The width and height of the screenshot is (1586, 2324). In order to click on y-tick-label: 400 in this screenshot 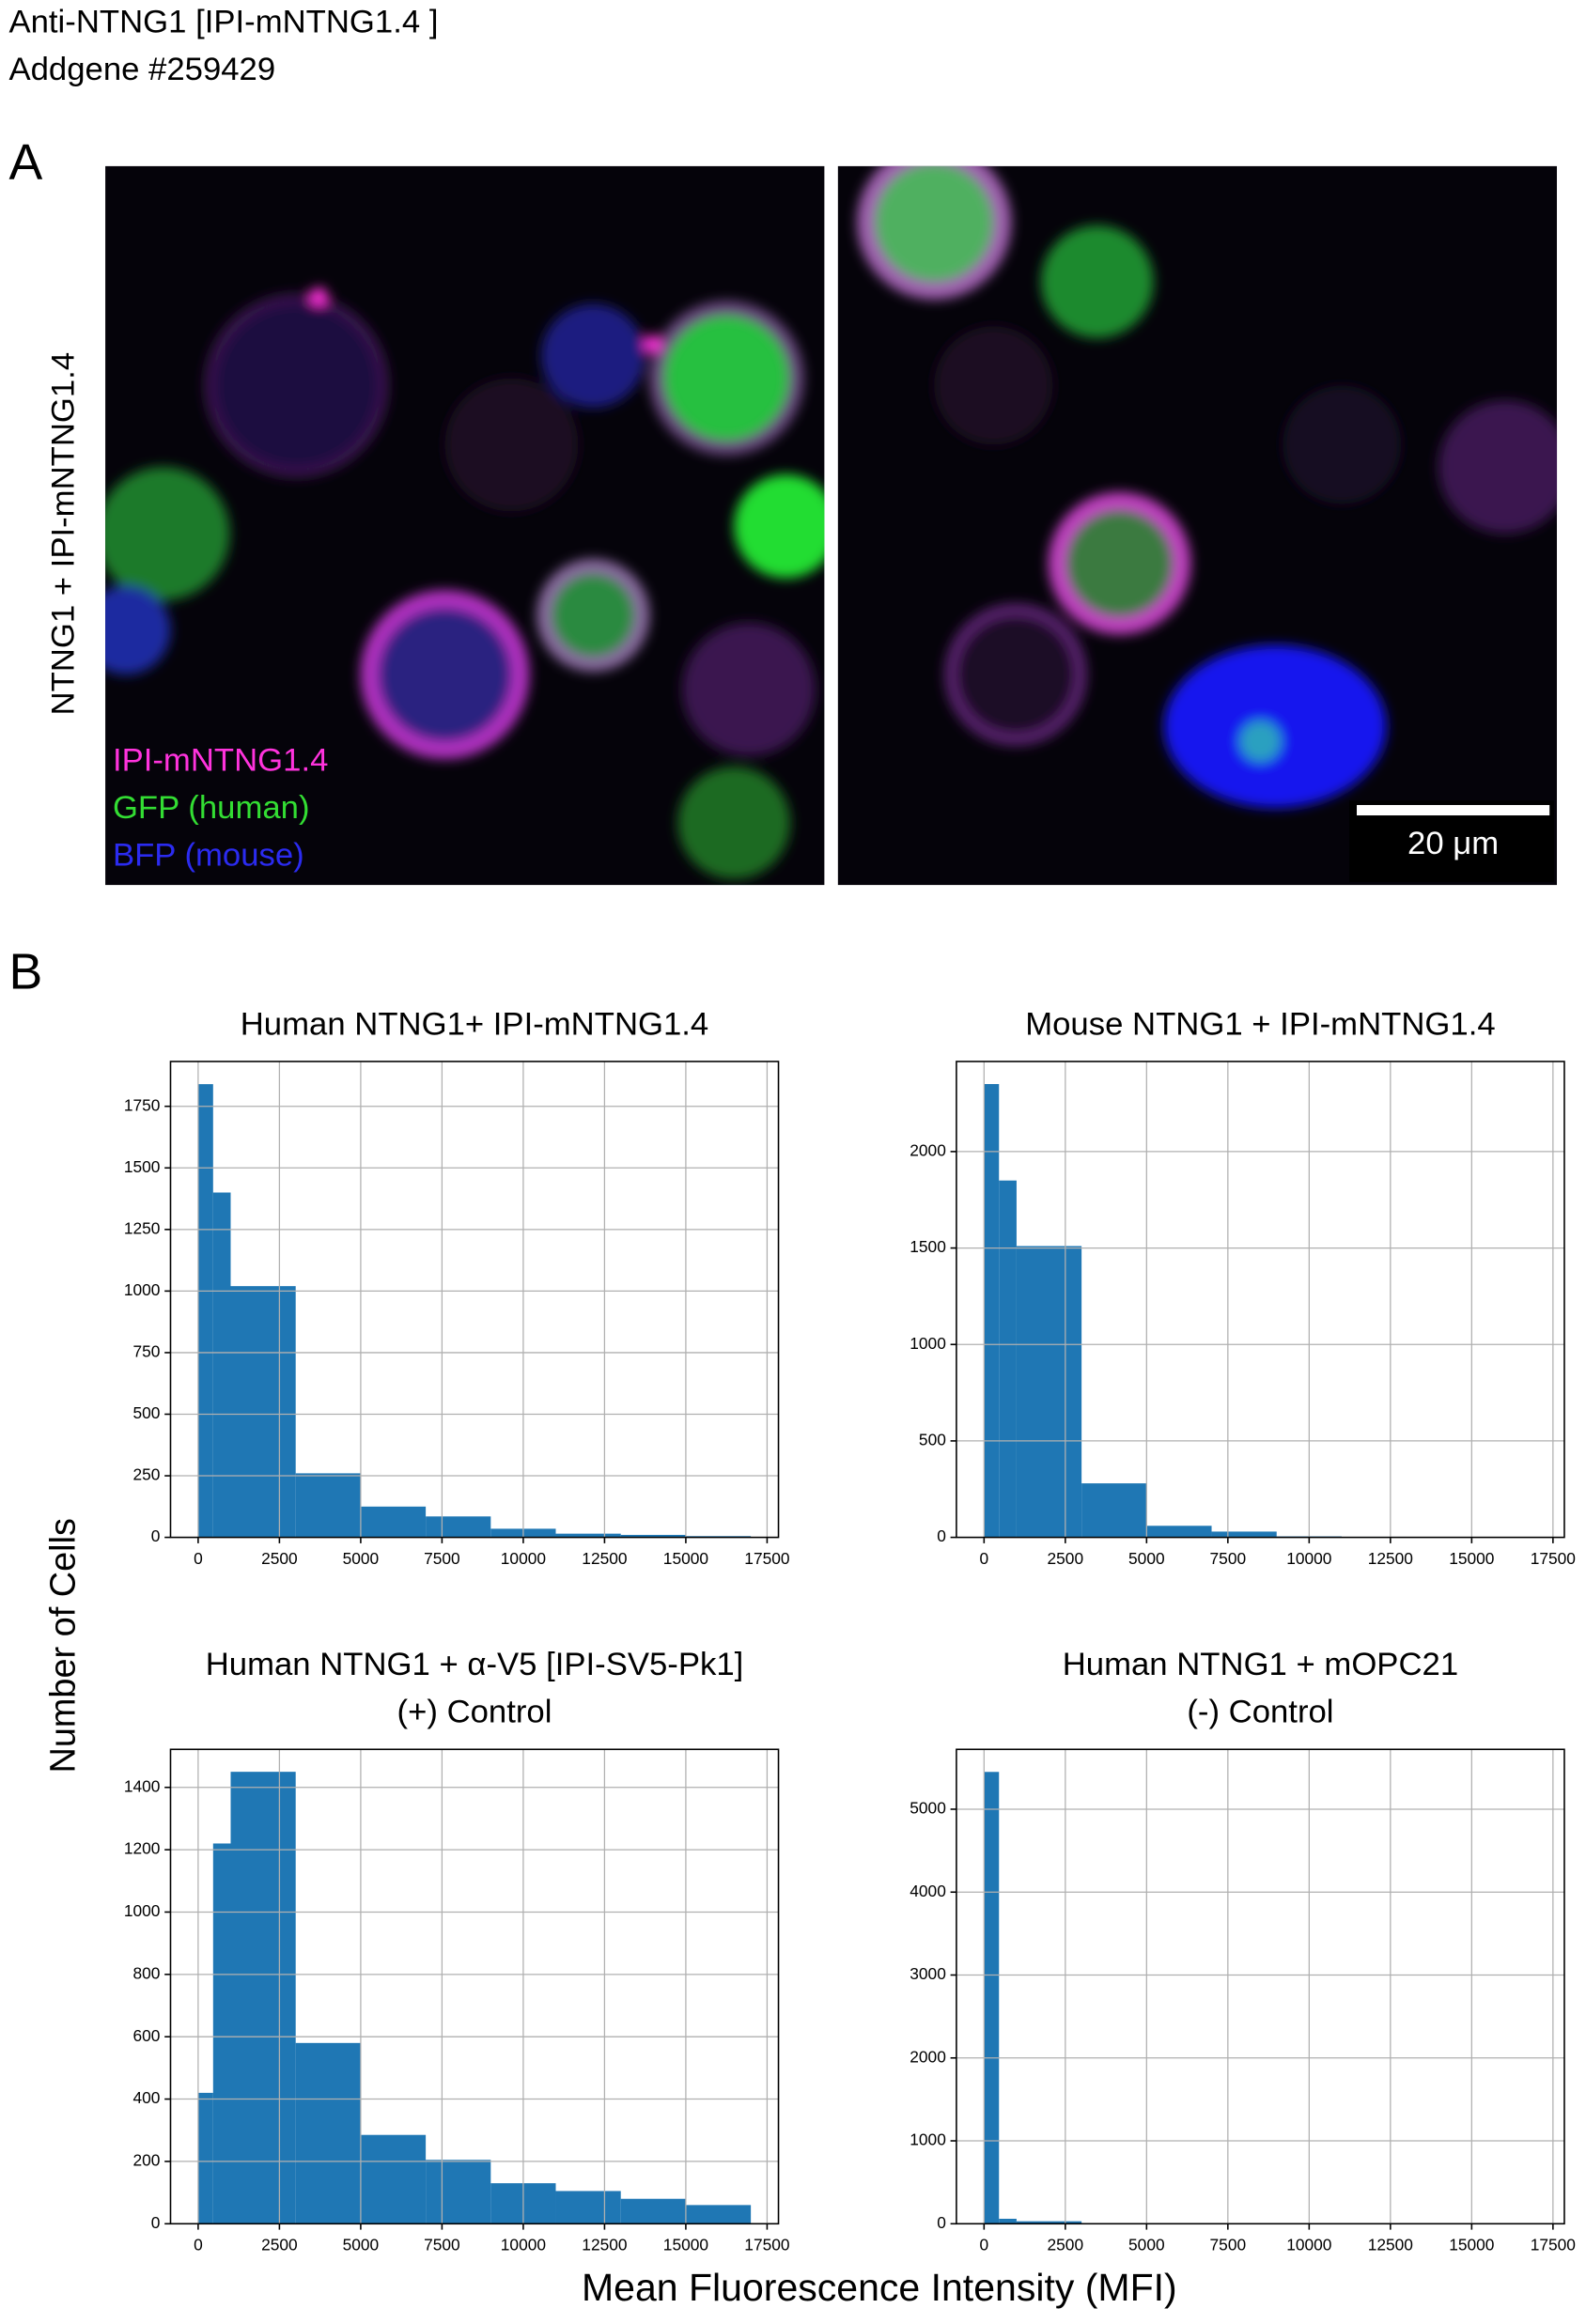, I will do `click(147, 2097)`.